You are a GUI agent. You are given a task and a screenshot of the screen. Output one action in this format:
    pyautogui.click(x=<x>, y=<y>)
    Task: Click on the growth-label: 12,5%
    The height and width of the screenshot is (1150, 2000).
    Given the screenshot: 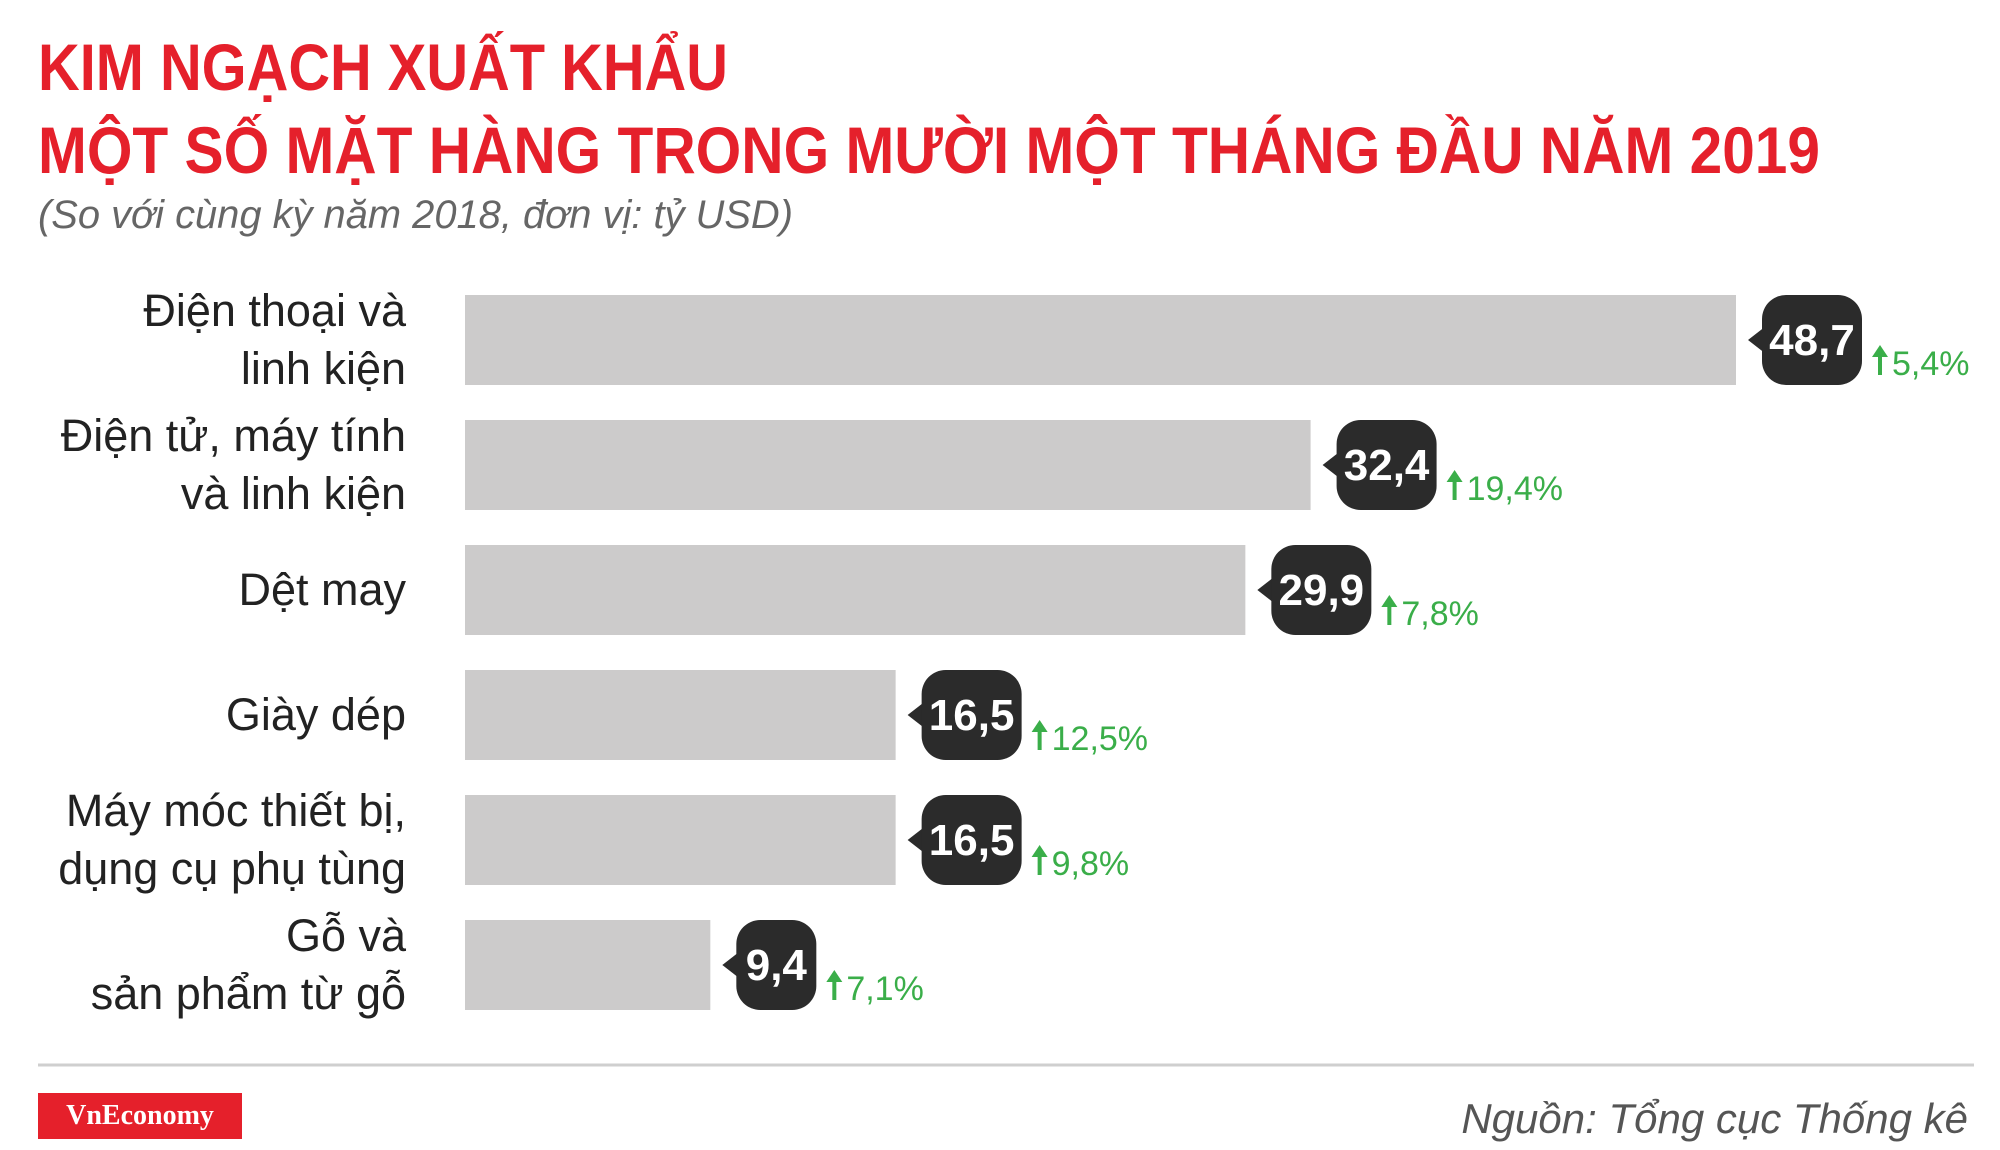 What is the action you would take?
    pyautogui.click(x=1100, y=739)
    